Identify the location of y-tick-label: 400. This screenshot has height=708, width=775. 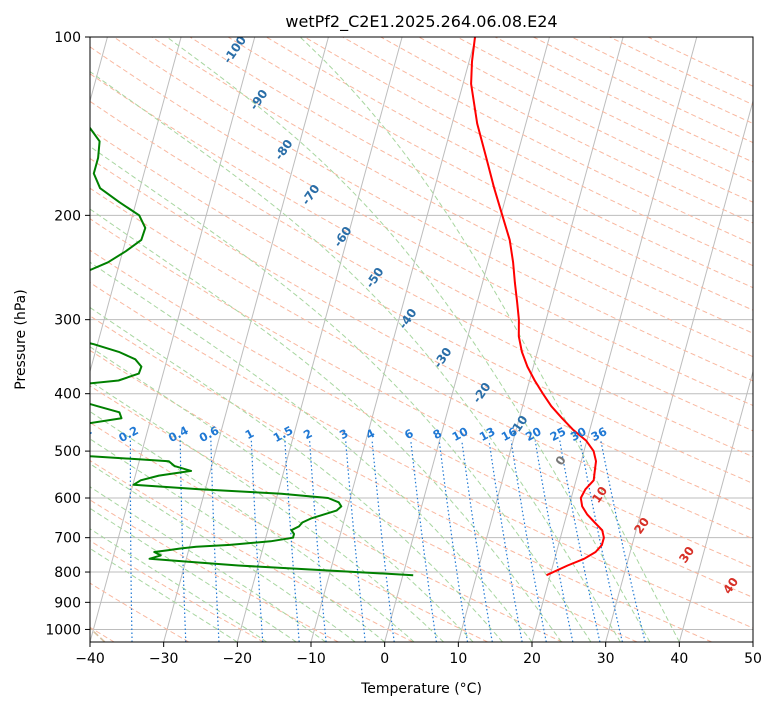
(67, 395).